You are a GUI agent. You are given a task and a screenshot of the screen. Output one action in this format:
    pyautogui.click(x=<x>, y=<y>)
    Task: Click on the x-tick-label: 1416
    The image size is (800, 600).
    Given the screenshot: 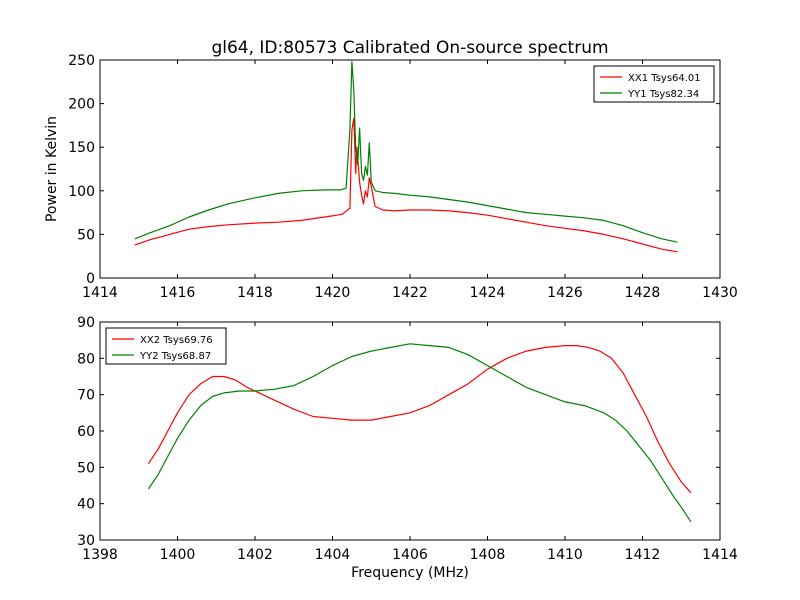 What is the action you would take?
    pyautogui.click(x=178, y=293)
    